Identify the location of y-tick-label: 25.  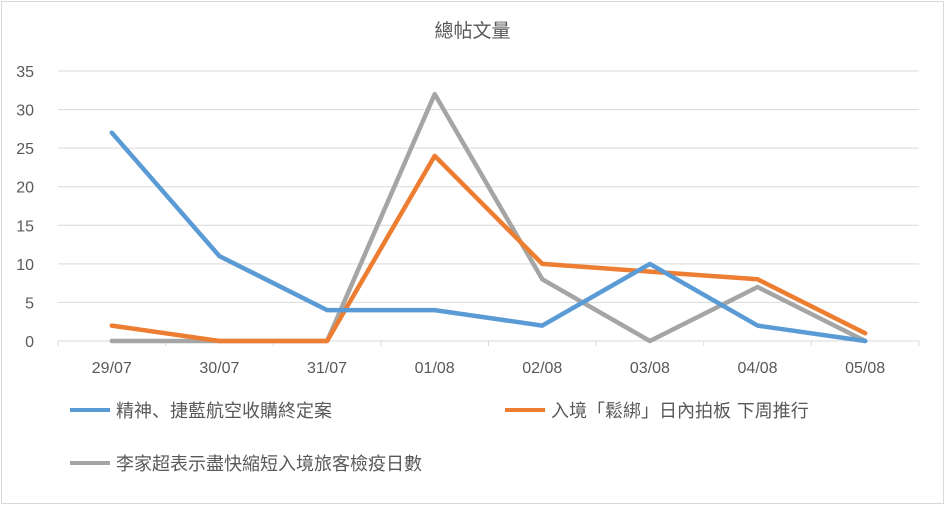
(25, 149).